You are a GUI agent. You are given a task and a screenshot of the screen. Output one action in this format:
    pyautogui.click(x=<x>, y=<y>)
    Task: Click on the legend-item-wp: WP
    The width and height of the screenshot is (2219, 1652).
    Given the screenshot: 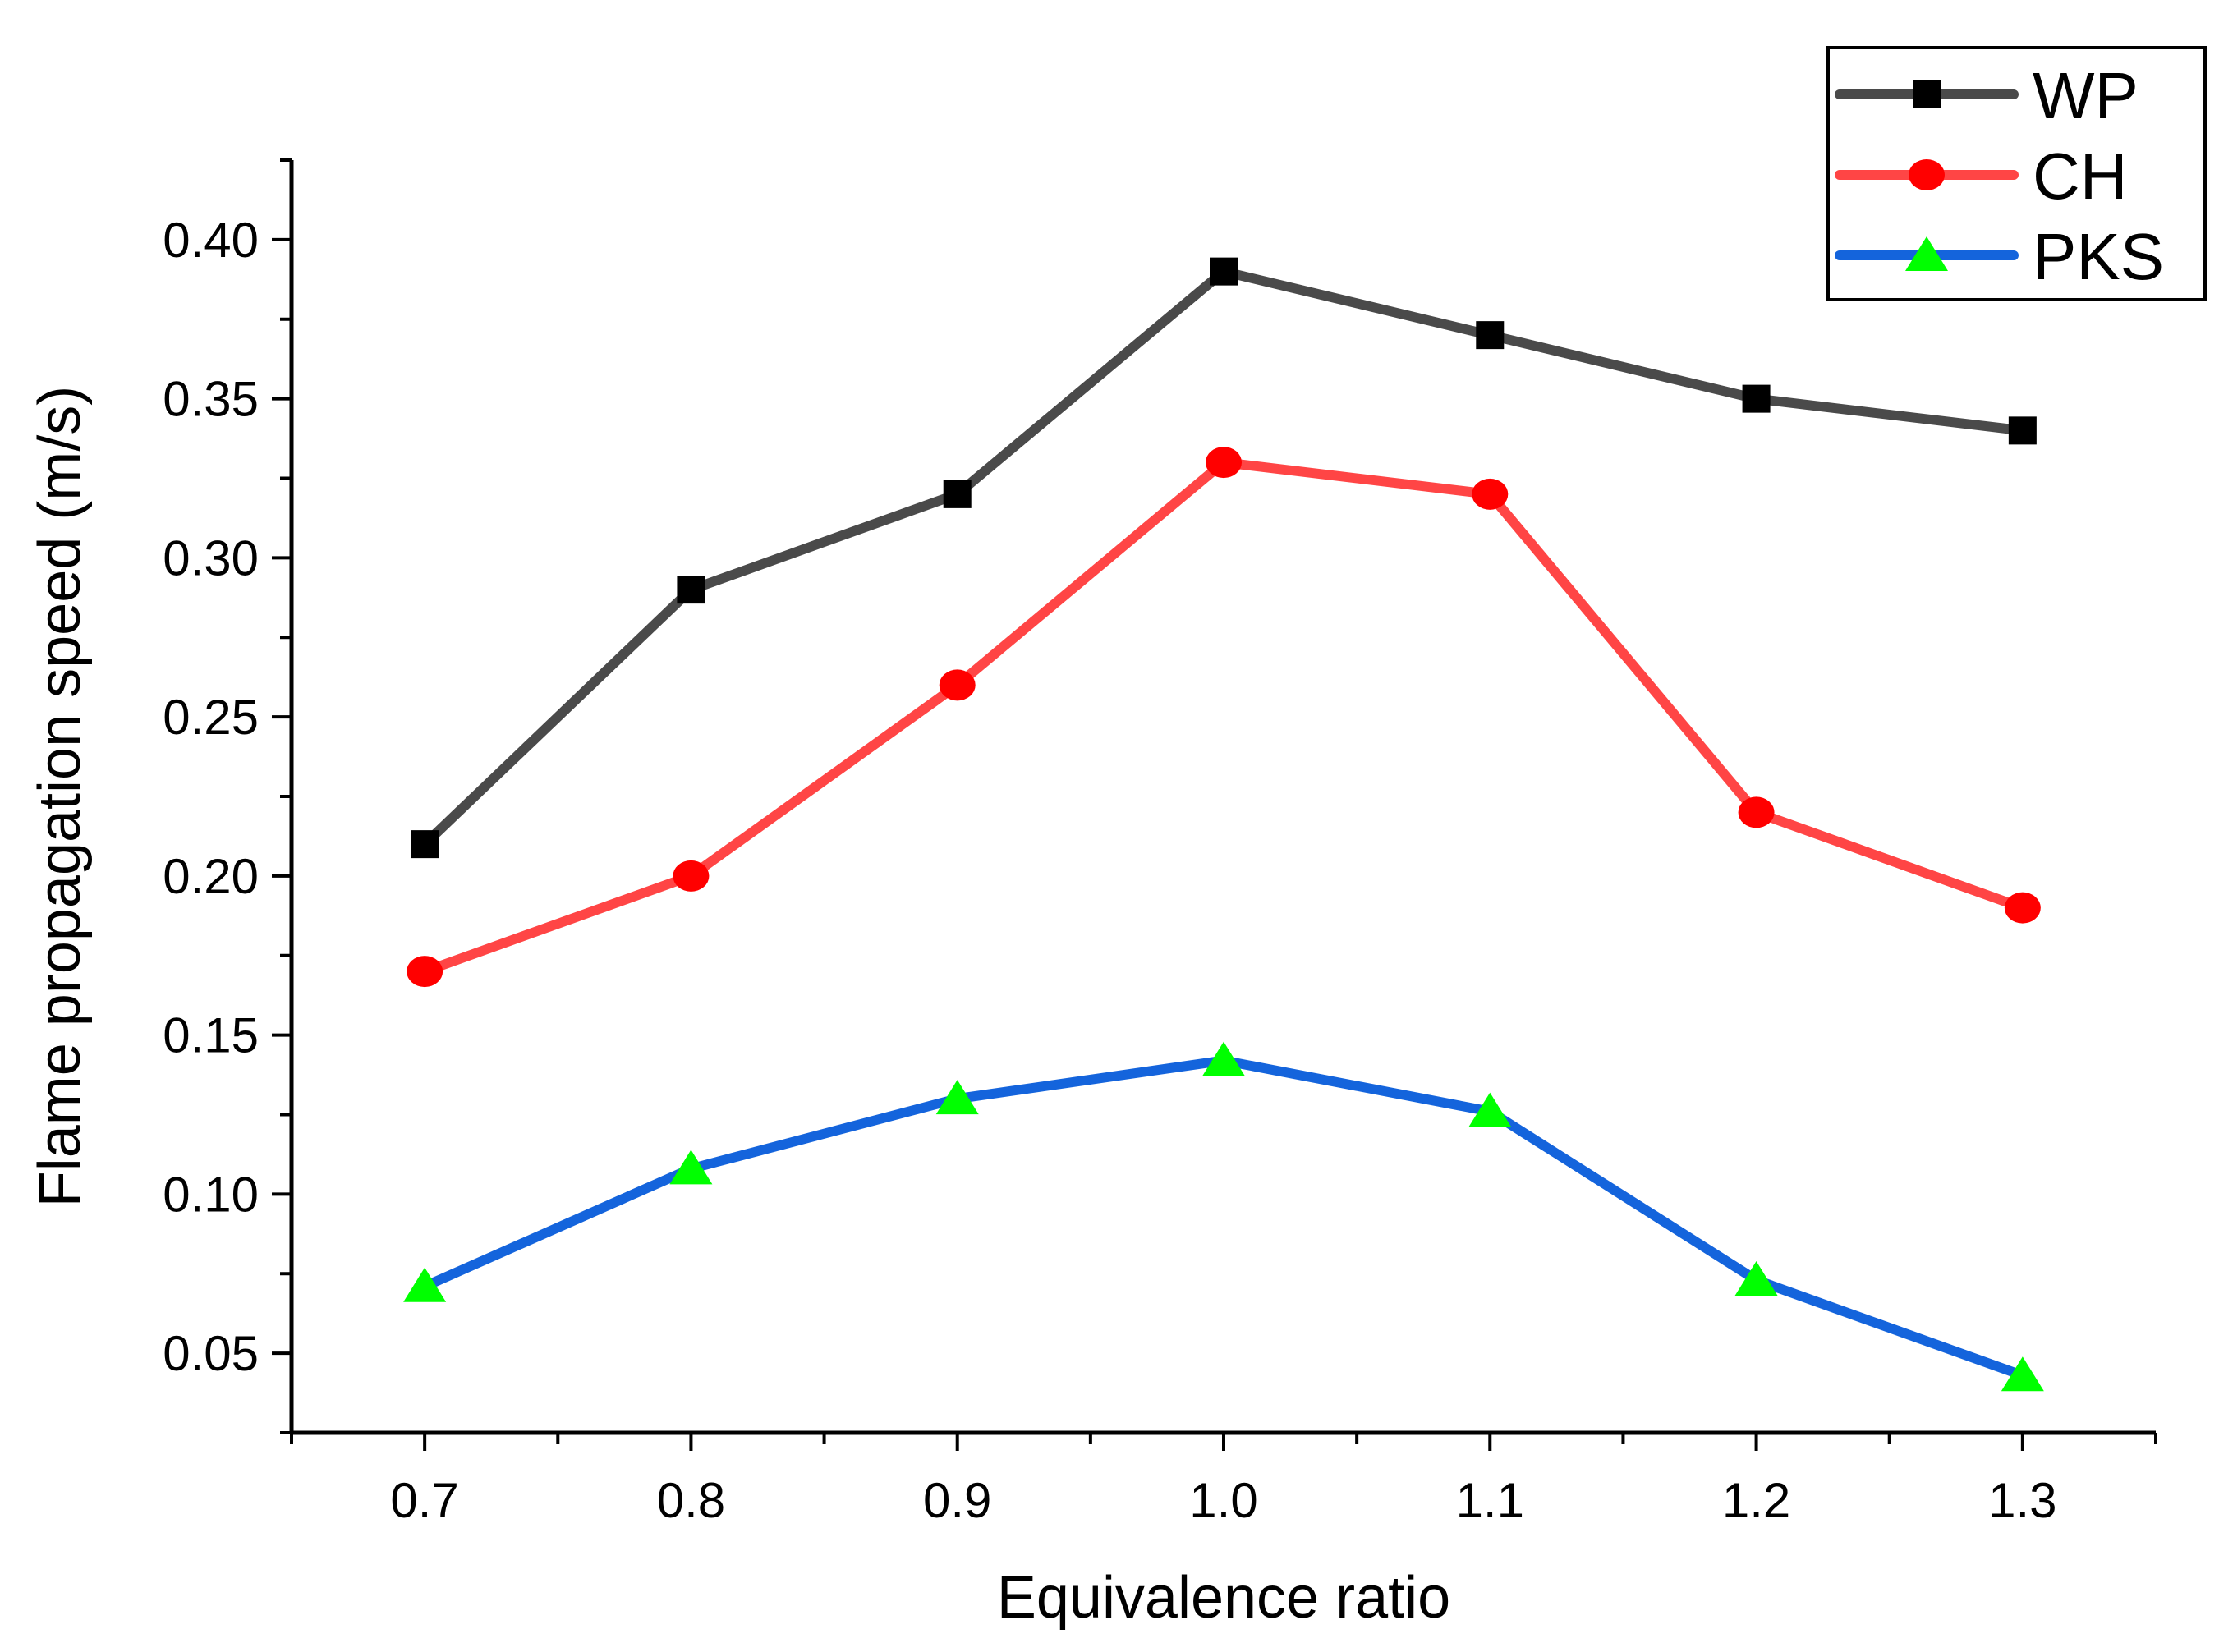 What is the action you would take?
    pyautogui.click(x=1987, y=96)
    